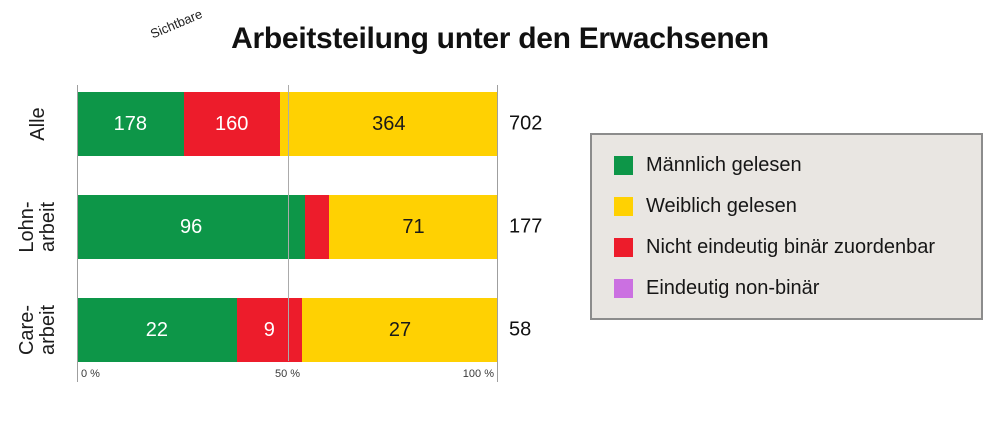 The height and width of the screenshot is (431, 1000). What do you see at coordinates (37, 330) in the screenshot?
I see `category-label: Care- arbeit` at bounding box center [37, 330].